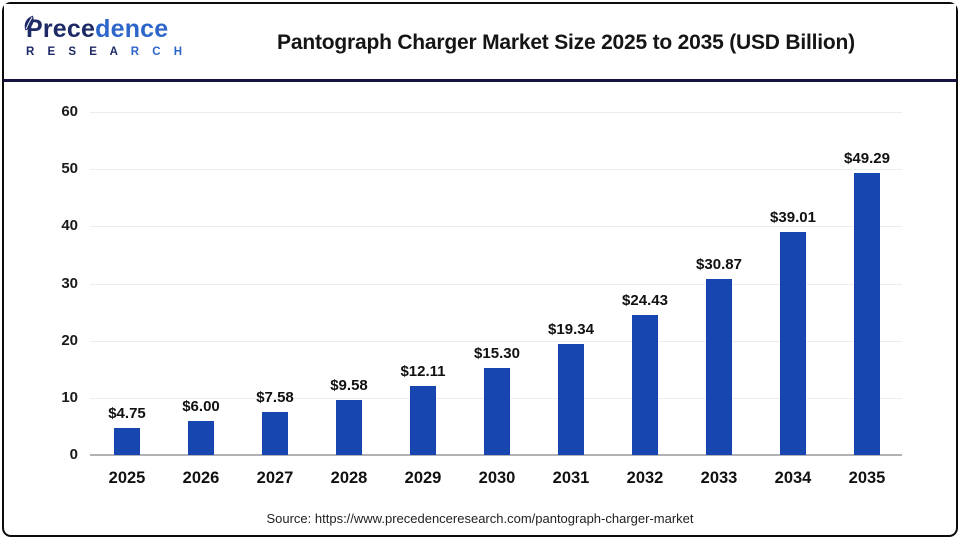 The image size is (960, 540). I want to click on bar-group-2031: $19.34, so click(571, 388).